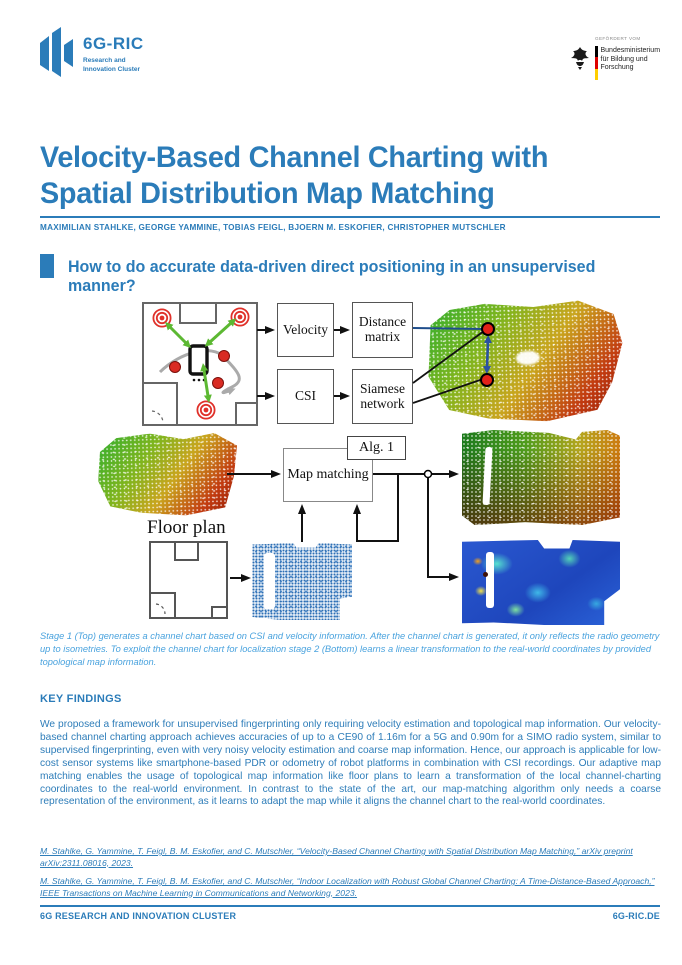 This screenshot has width=682, height=965. Describe the element at coordinates (188, 580) in the screenshot. I see `floor-plan-drawing` at that location.